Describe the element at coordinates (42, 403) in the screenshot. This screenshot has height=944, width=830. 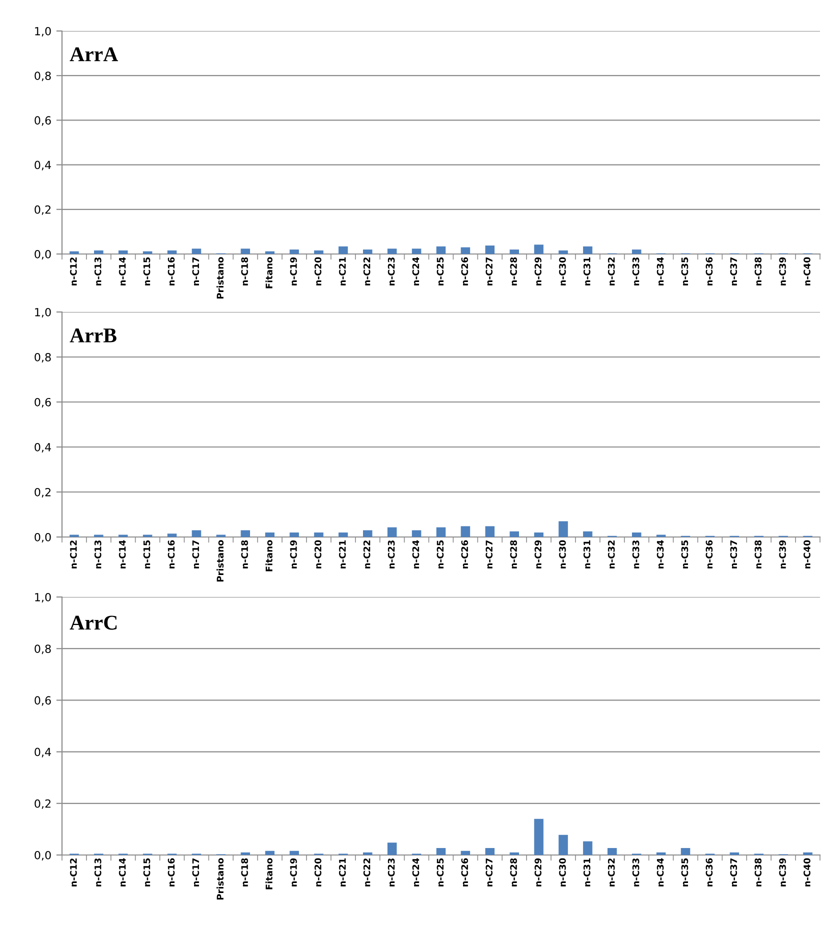
I see `y-tick-label: 0,6` at that location.